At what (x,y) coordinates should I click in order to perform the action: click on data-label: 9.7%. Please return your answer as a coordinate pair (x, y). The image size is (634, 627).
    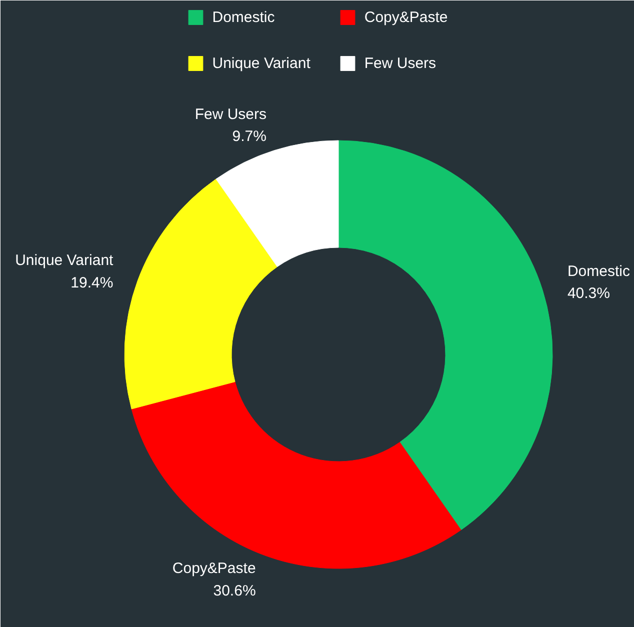
    Looking at the image, I should click on (249, 137).